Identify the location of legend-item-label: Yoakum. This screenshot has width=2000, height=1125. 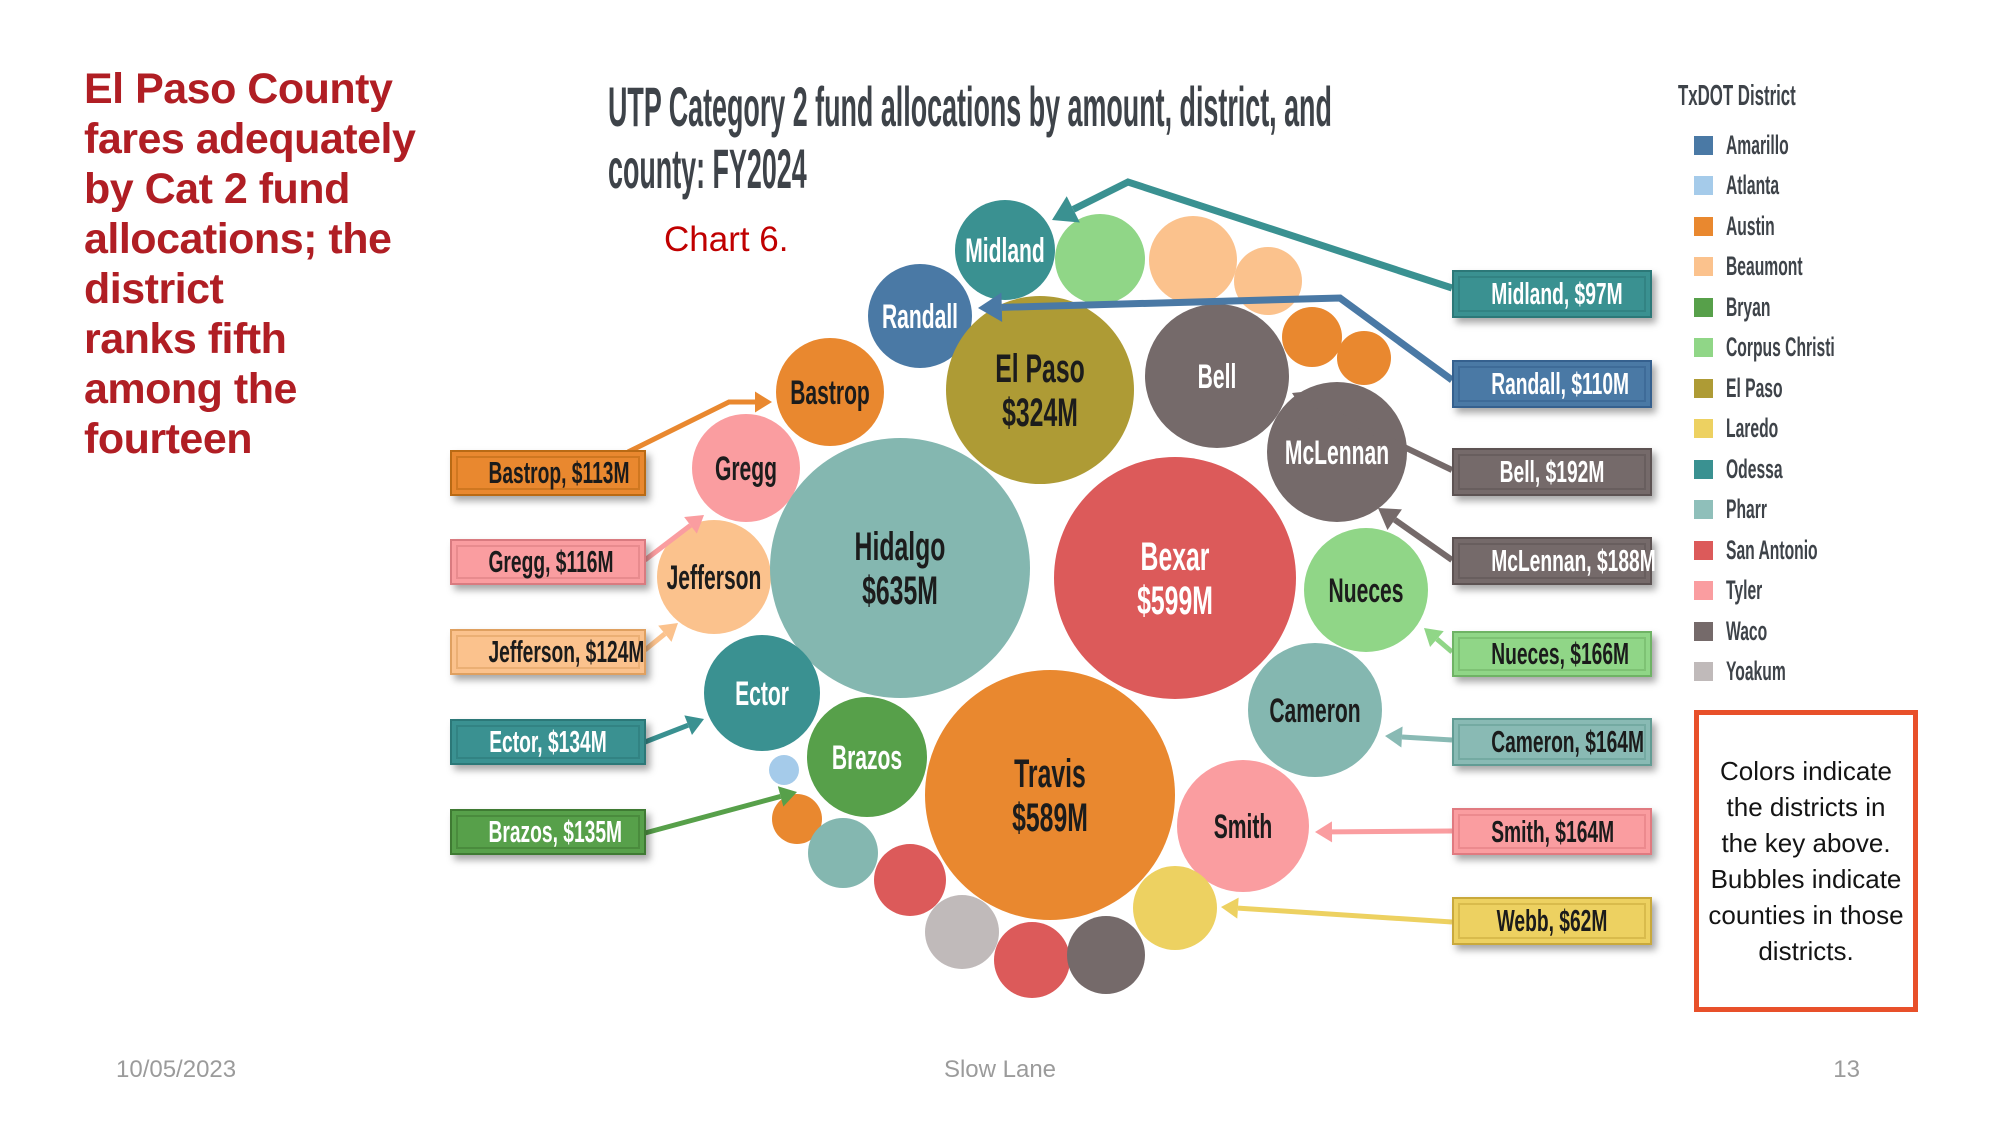
(1756, 671).